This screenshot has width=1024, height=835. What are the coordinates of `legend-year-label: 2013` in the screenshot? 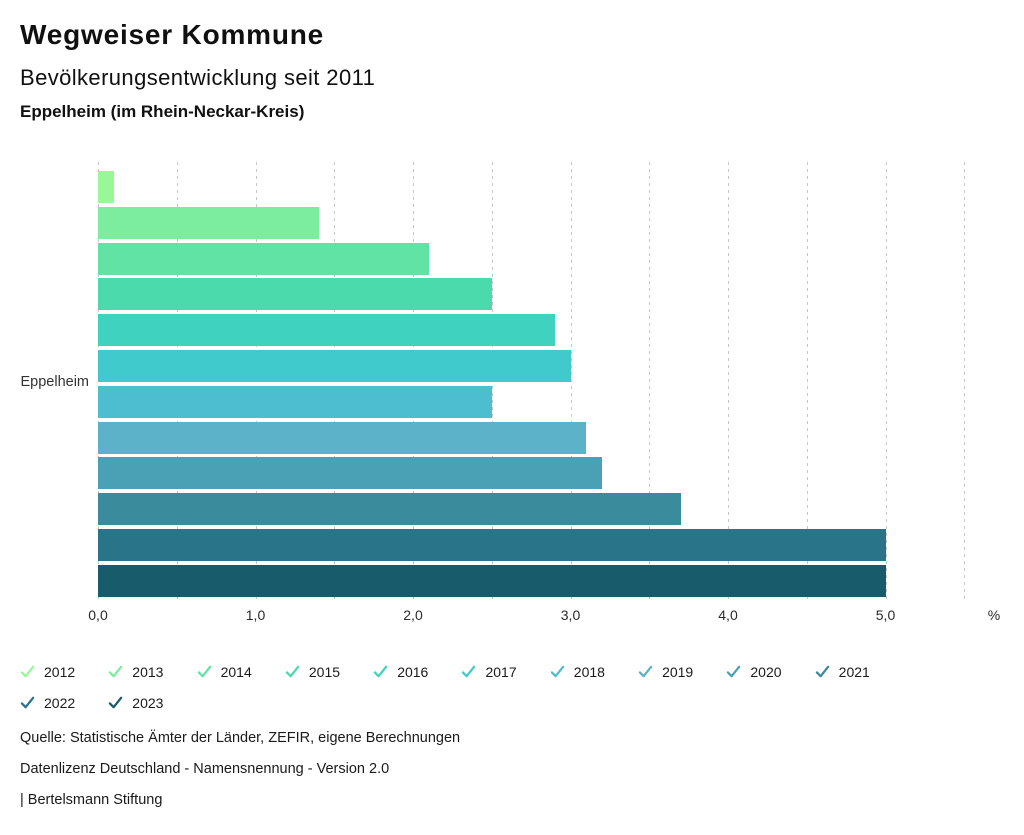 It's located at (148, 671).